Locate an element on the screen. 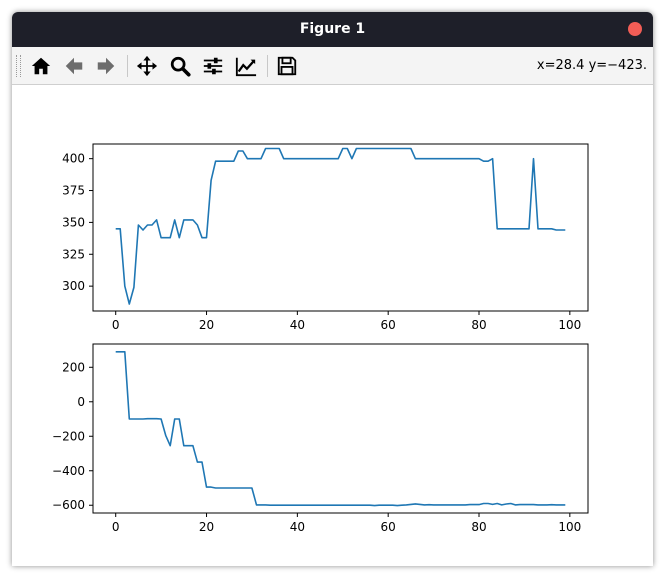 Image resolution: width=666 pixels, height=581 pixels. y-tick-label: −400 is located at coordinates (68, 471).